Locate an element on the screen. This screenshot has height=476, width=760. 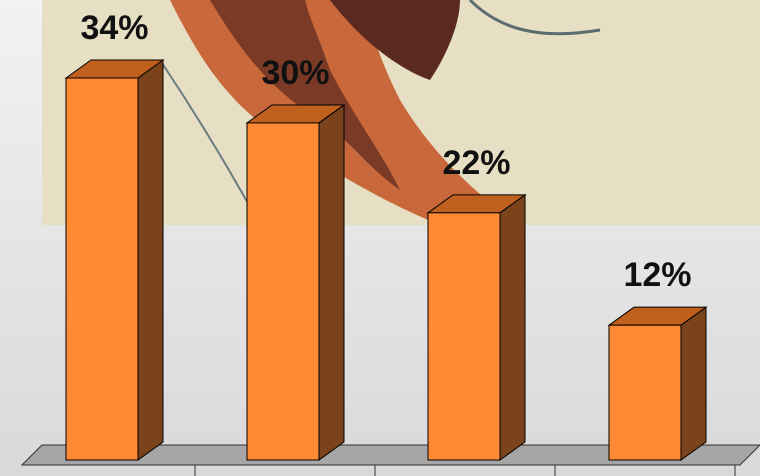
floor-ticks is located at coordinates (465, 470).